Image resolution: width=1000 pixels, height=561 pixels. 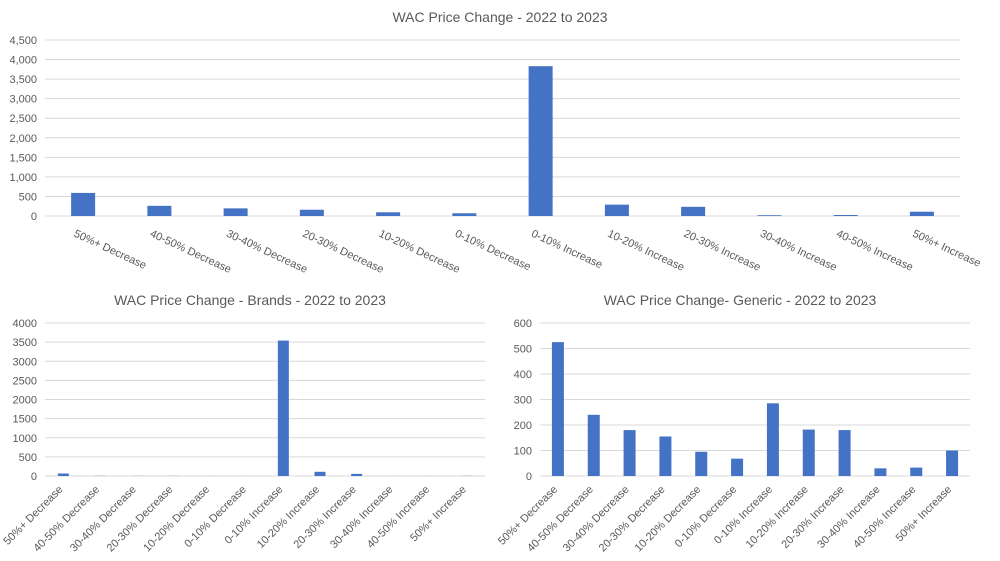 I want to click on y-tick-label: 600, so click(x=523, y=324).